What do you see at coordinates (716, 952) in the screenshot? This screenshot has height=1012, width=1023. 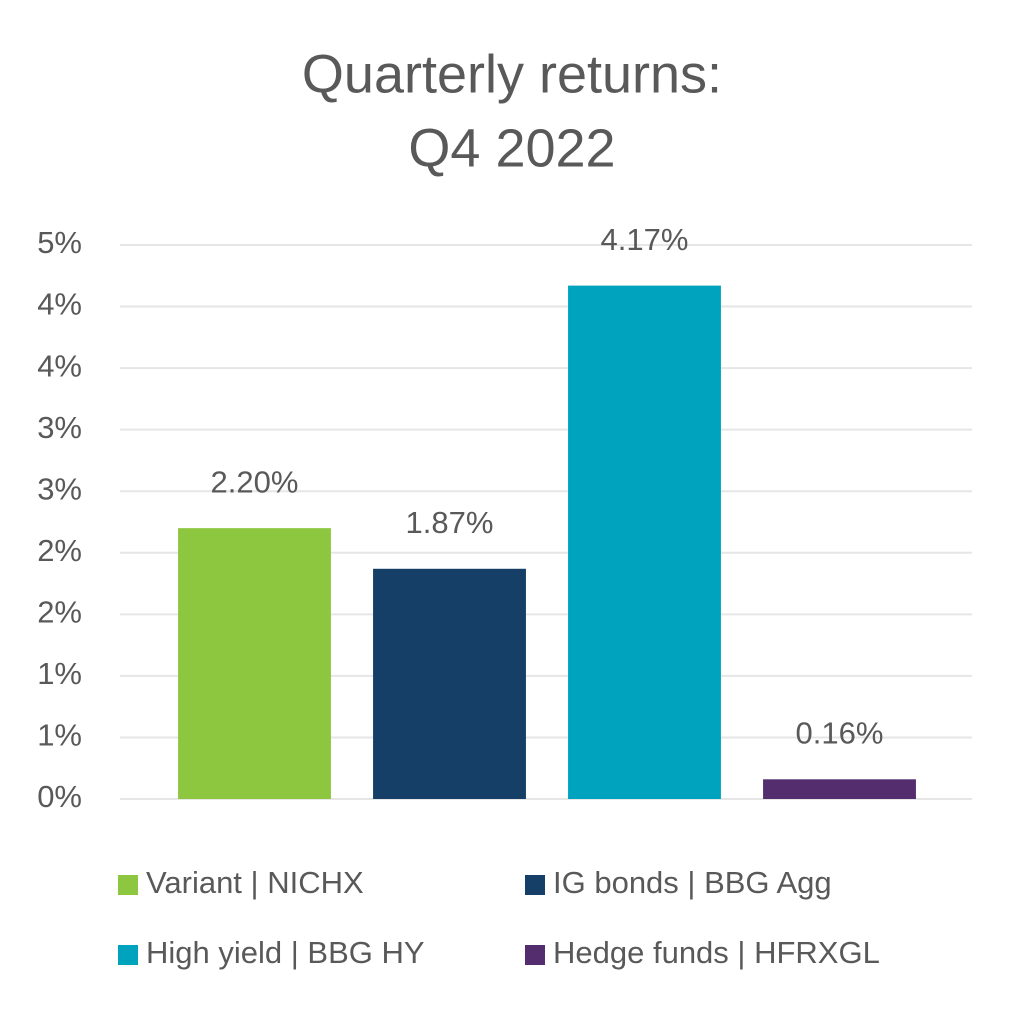 I see `legend-label: Hedge funds | HFRXGL` at bounding box center [716, 952].